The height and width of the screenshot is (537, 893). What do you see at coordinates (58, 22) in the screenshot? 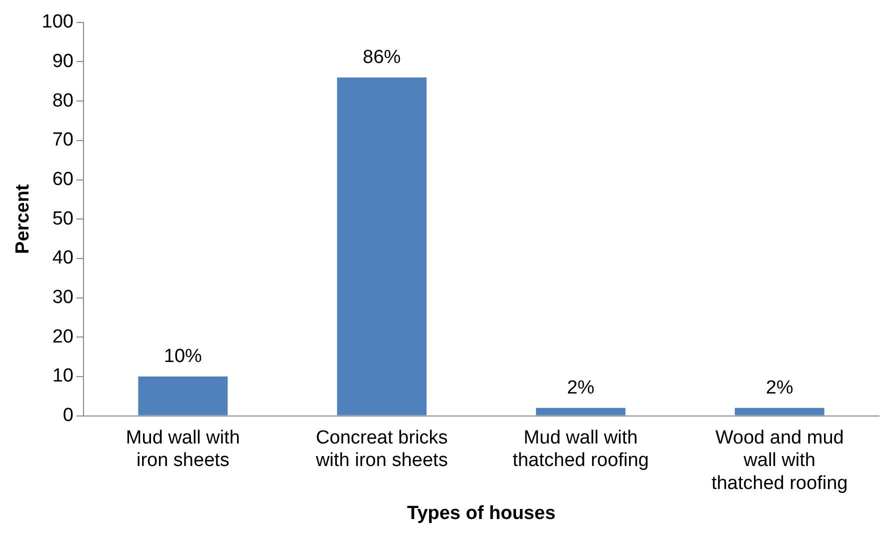
I see `y-tick-label: 100` at bounding box center [58, 22].